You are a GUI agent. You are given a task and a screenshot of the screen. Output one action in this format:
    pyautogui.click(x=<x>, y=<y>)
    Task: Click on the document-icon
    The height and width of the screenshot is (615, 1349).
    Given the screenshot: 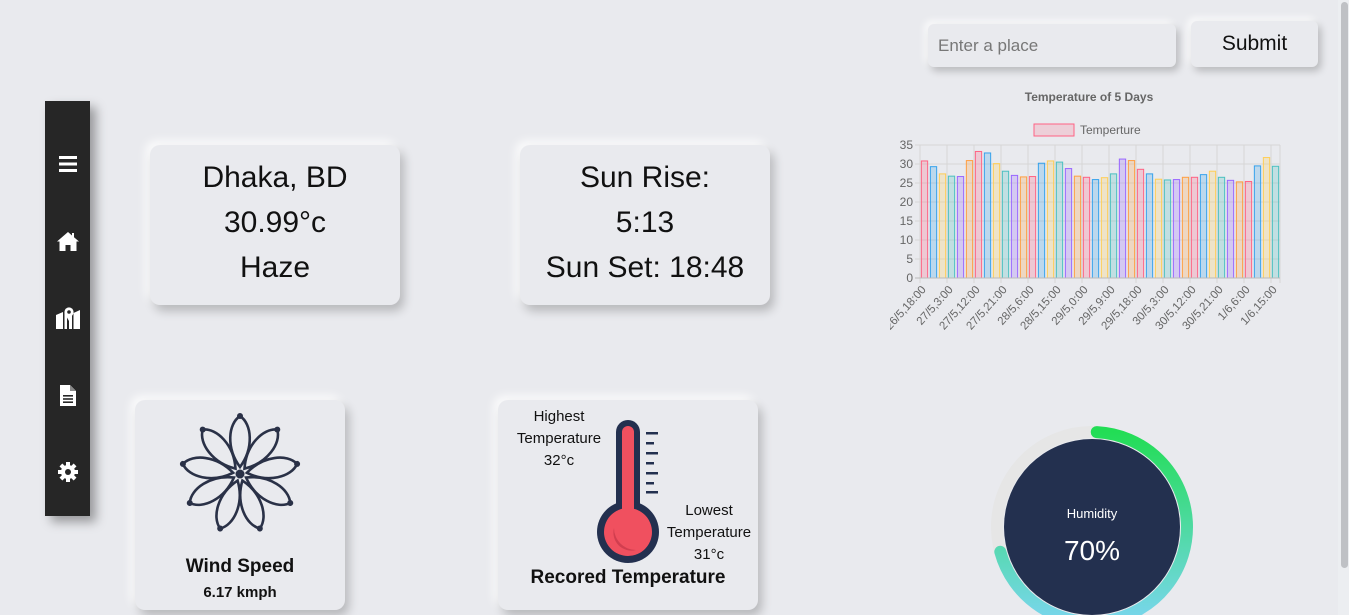 What is the action you would take?
    pyautogui.click(x=67, y=395)
    